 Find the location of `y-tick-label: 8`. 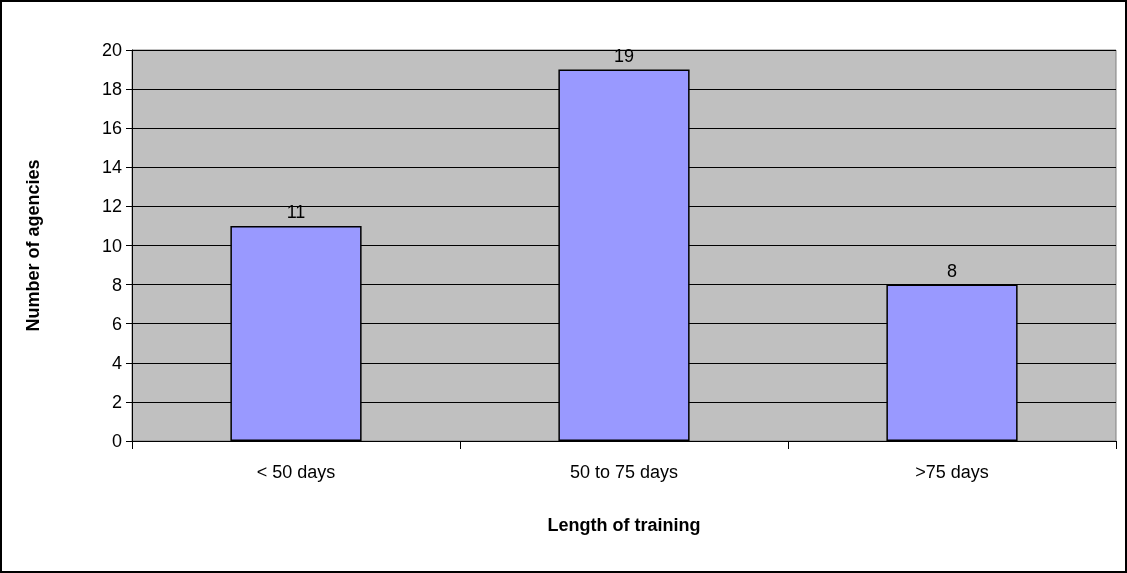

y-tick-label: 8 is located at coordinates (116, 284).